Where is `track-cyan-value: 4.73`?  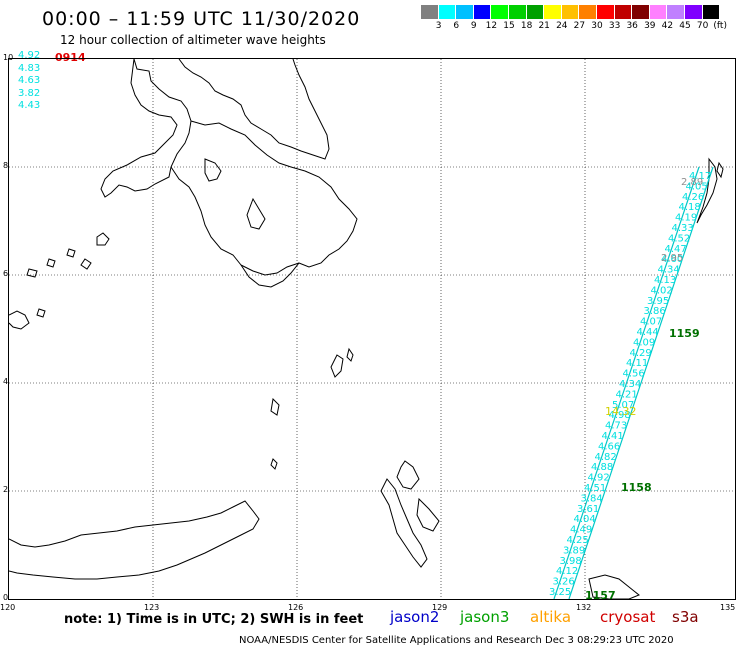
track-cyan-value: 4.73 is located at coordinates (616, 426).